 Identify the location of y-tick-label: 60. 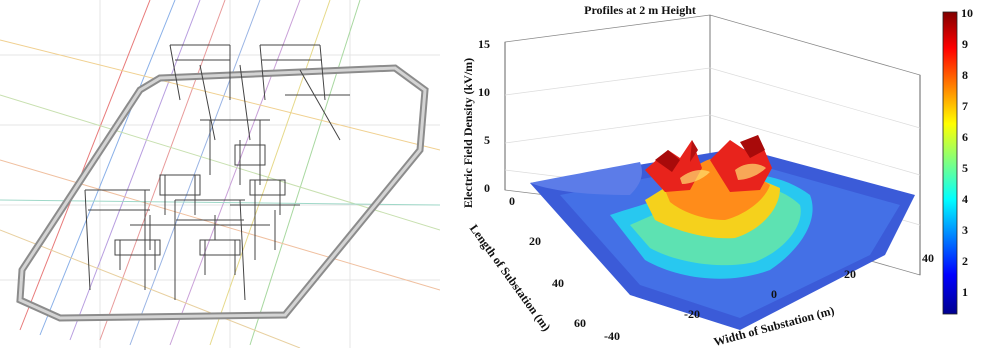
(580, 323).